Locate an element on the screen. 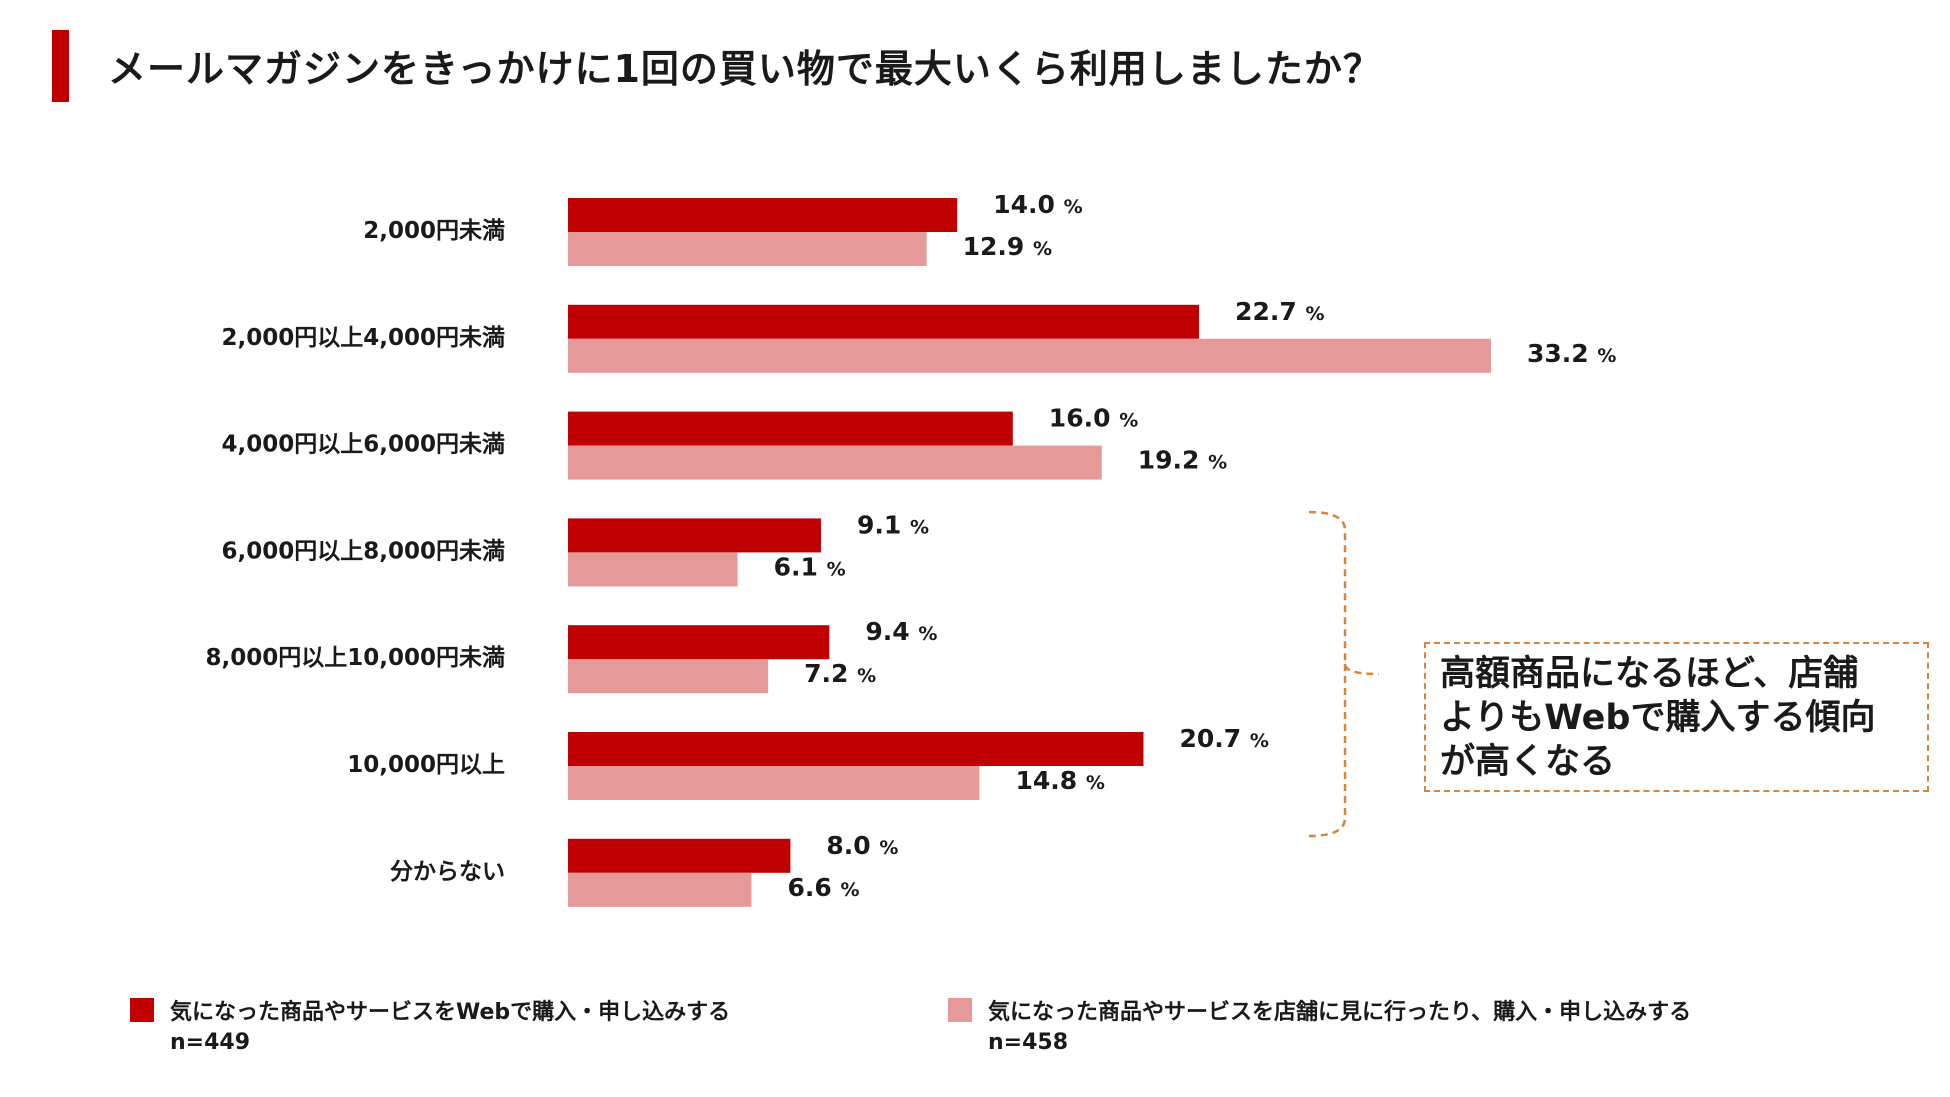  data-label: 6.1 % is located at coordinates (810, 566).